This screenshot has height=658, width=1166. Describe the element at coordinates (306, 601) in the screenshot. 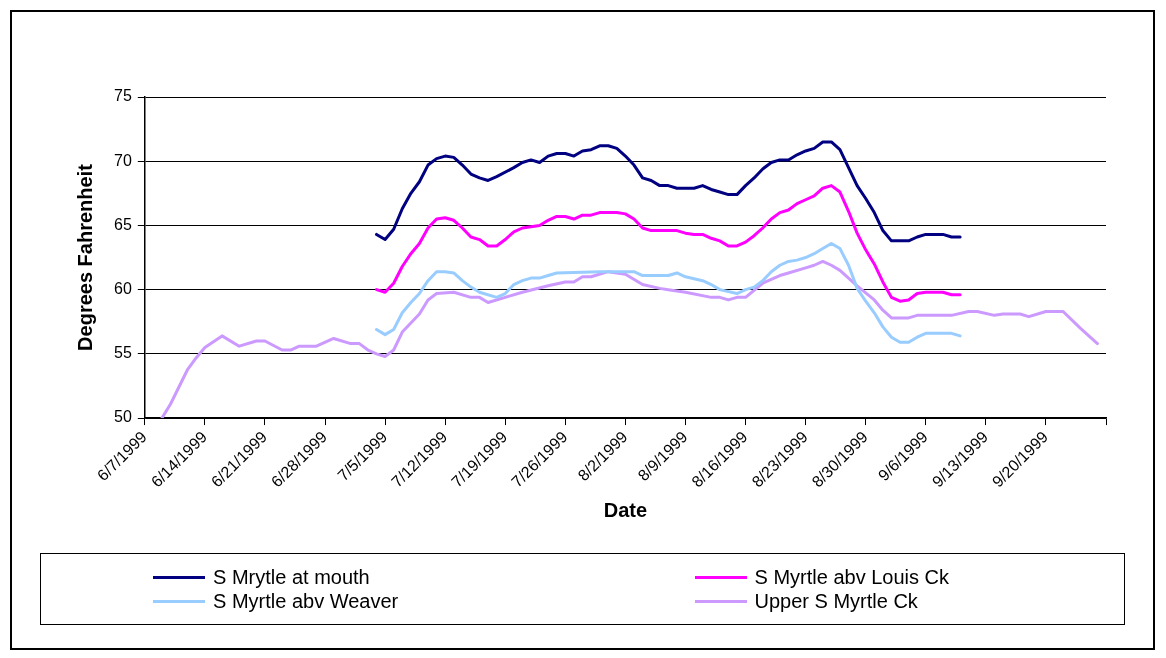

I see `legend-label: S Myrtle abv Weaver` at that location.